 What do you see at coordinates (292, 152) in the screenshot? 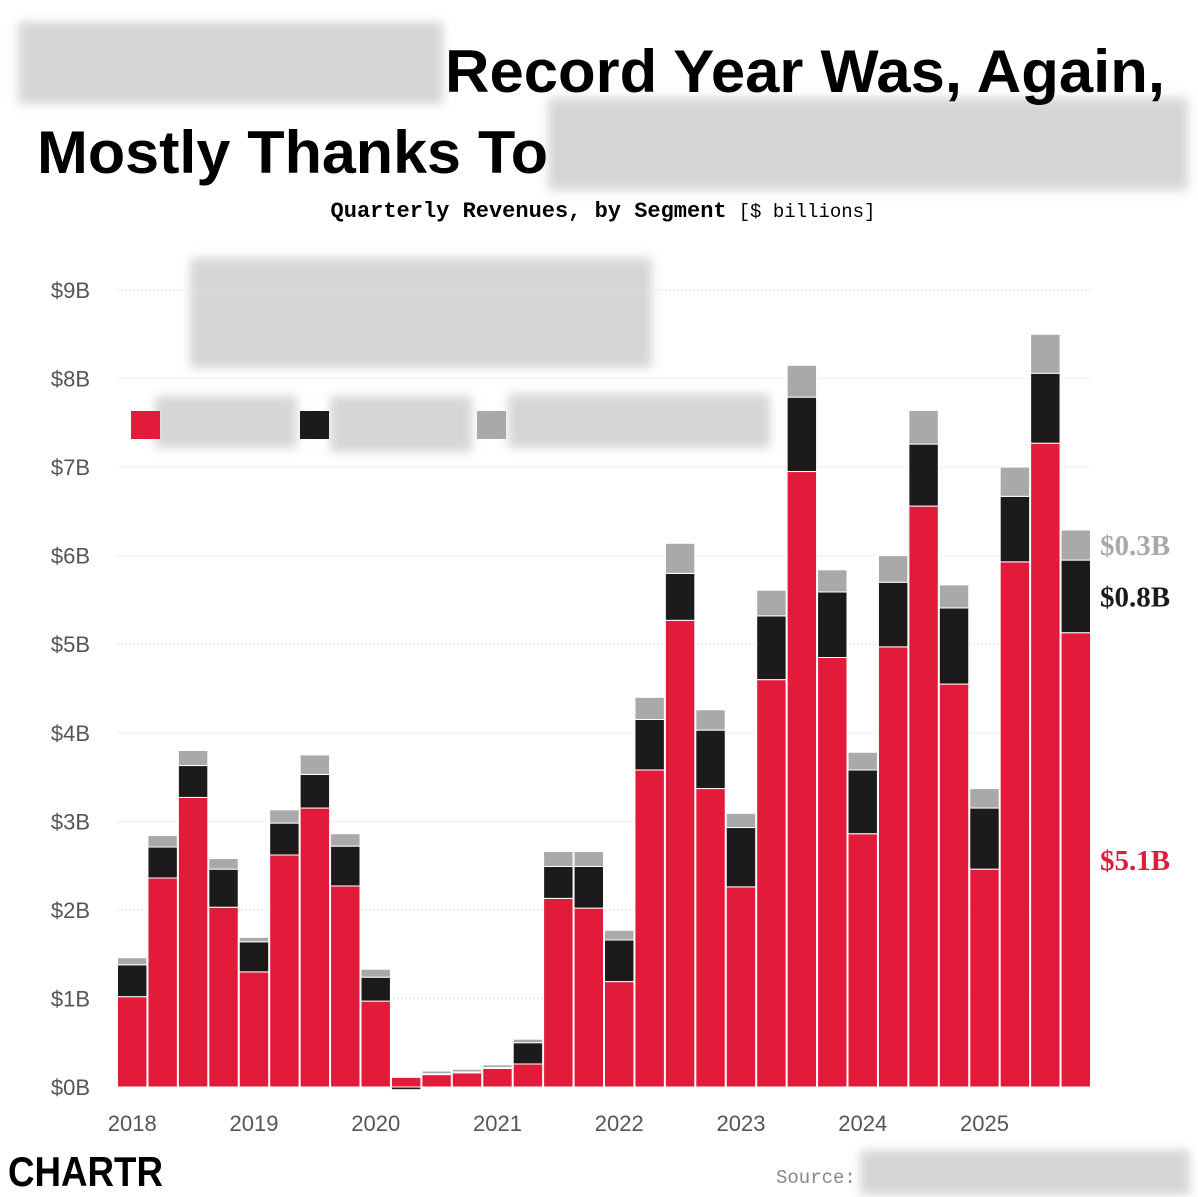
I see `chart-title: Mostly Thanks To` at bounding box center [292, 152].